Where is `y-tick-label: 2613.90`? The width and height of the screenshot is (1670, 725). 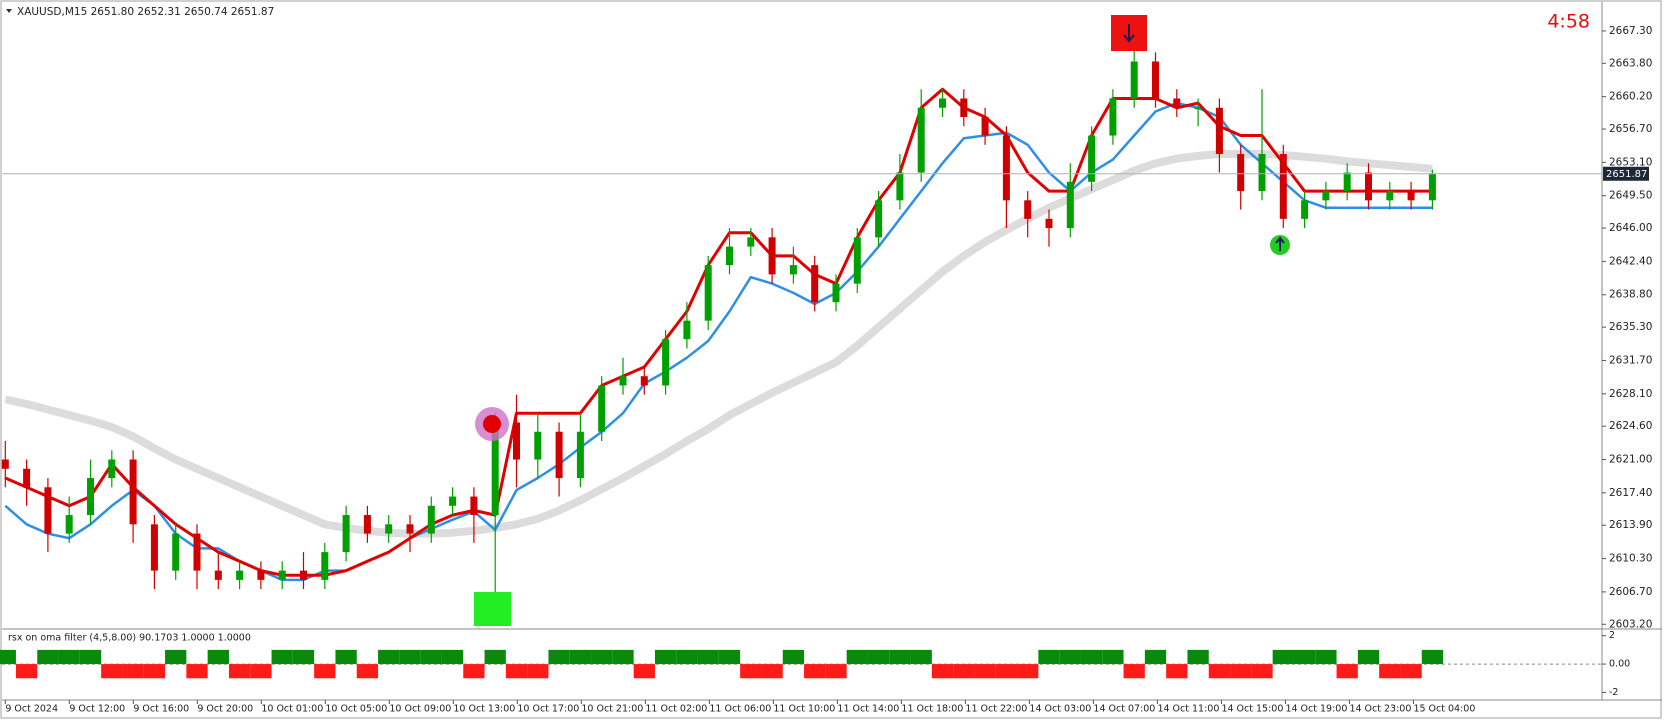 y-tick-label: 2613.90 is located at coordinates (1630, 525).